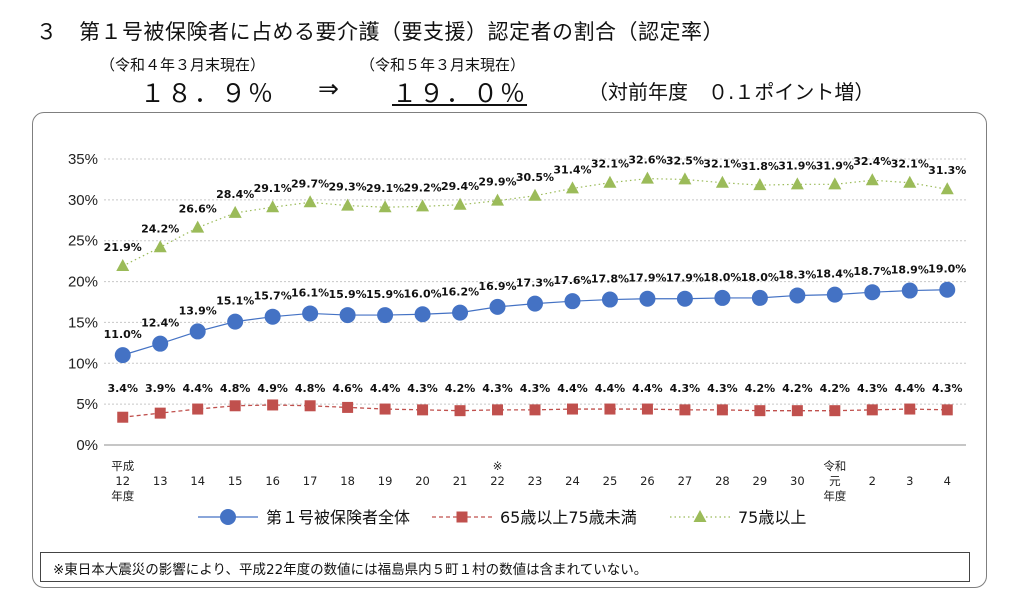 The image size is (1024, 605). What do you see at coordinates (835, 274) in the screenshot?
I see `data-label: 18.4%` at bounding box center [835, 274].